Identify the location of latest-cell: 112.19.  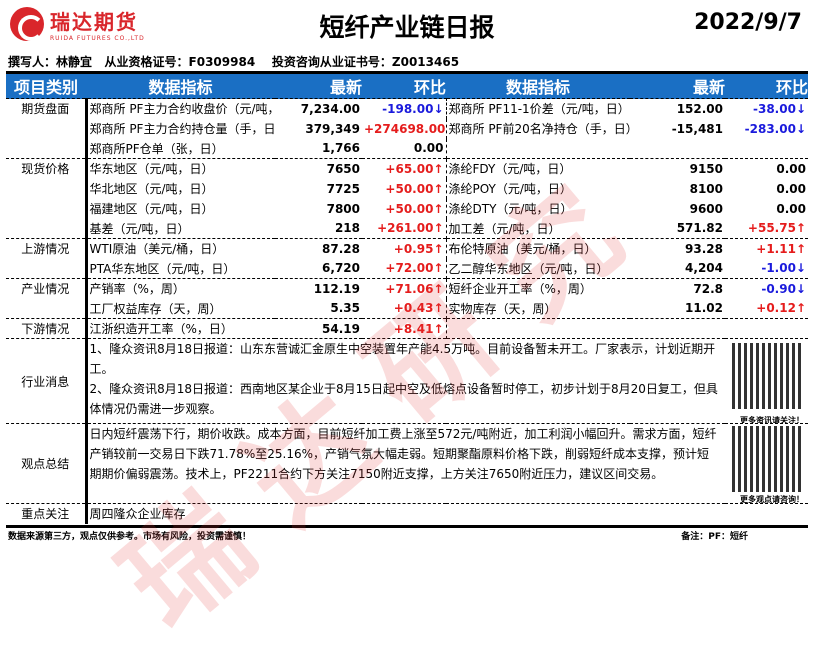
(318, 288).